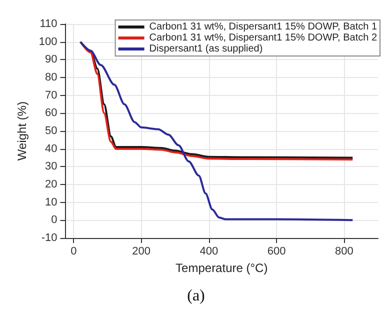 Image resolution: width=392 pixels, height=316 pixels. I want to click on y-tick-label: 30, so click(51, 166).